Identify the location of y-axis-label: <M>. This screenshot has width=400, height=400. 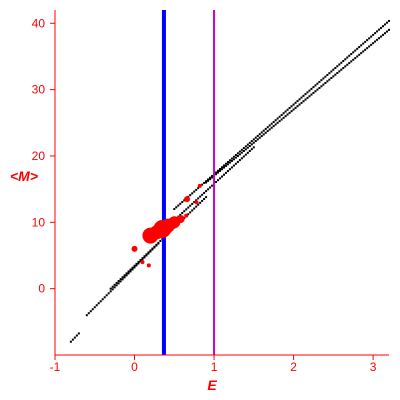
(24, 176).